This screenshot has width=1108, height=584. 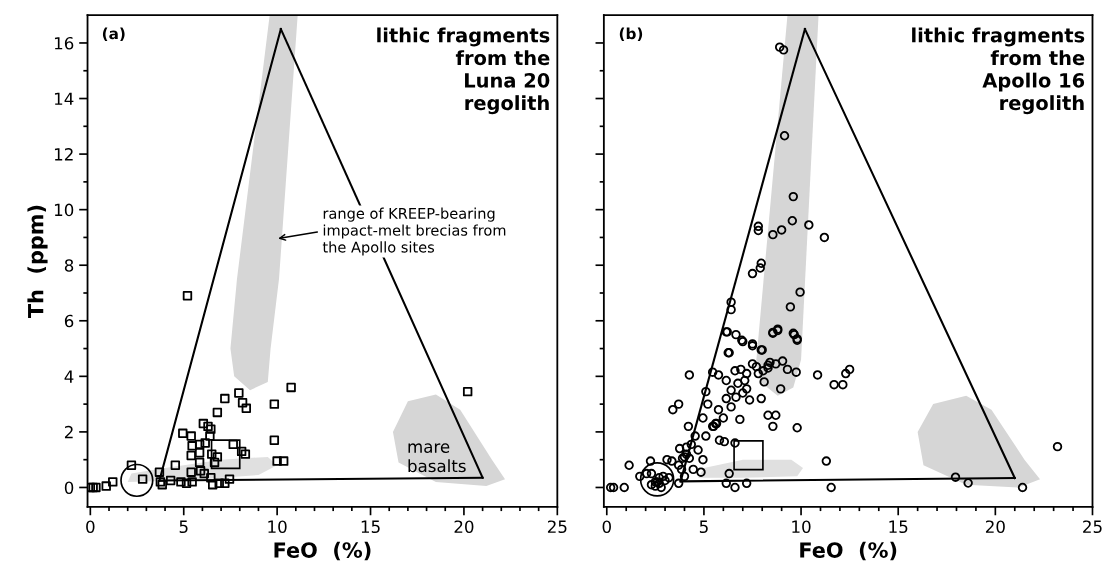 What do you see at coordinates (414, 231) in the screenshot?
I see `annotation: range of KREEP-bearing impact-melt brecias from the Apollo sites` at bounding box center [414, 231].